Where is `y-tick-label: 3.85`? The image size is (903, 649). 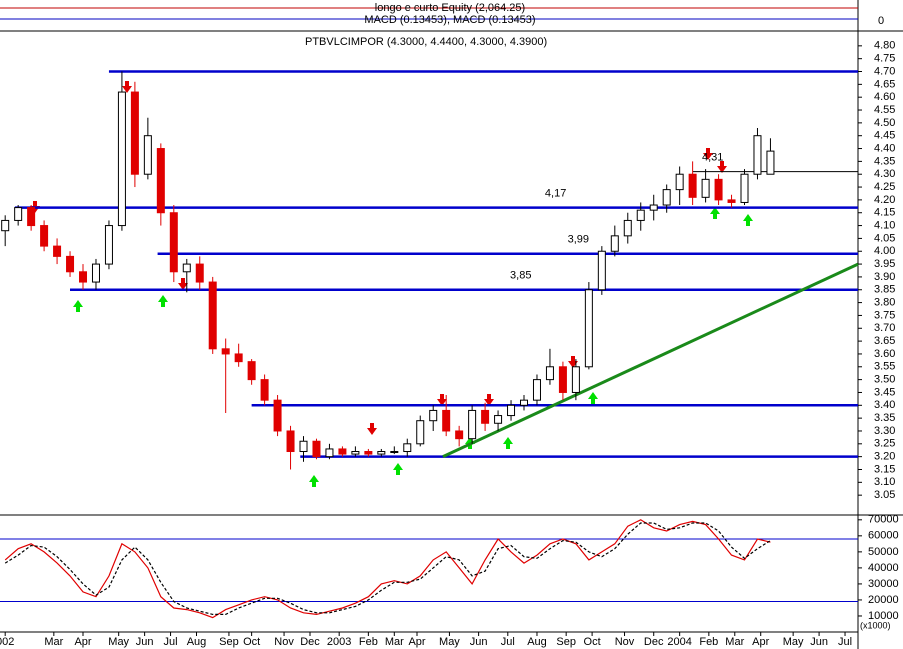 y-tick-label: 3.85 is located at coordinates (884, 290).